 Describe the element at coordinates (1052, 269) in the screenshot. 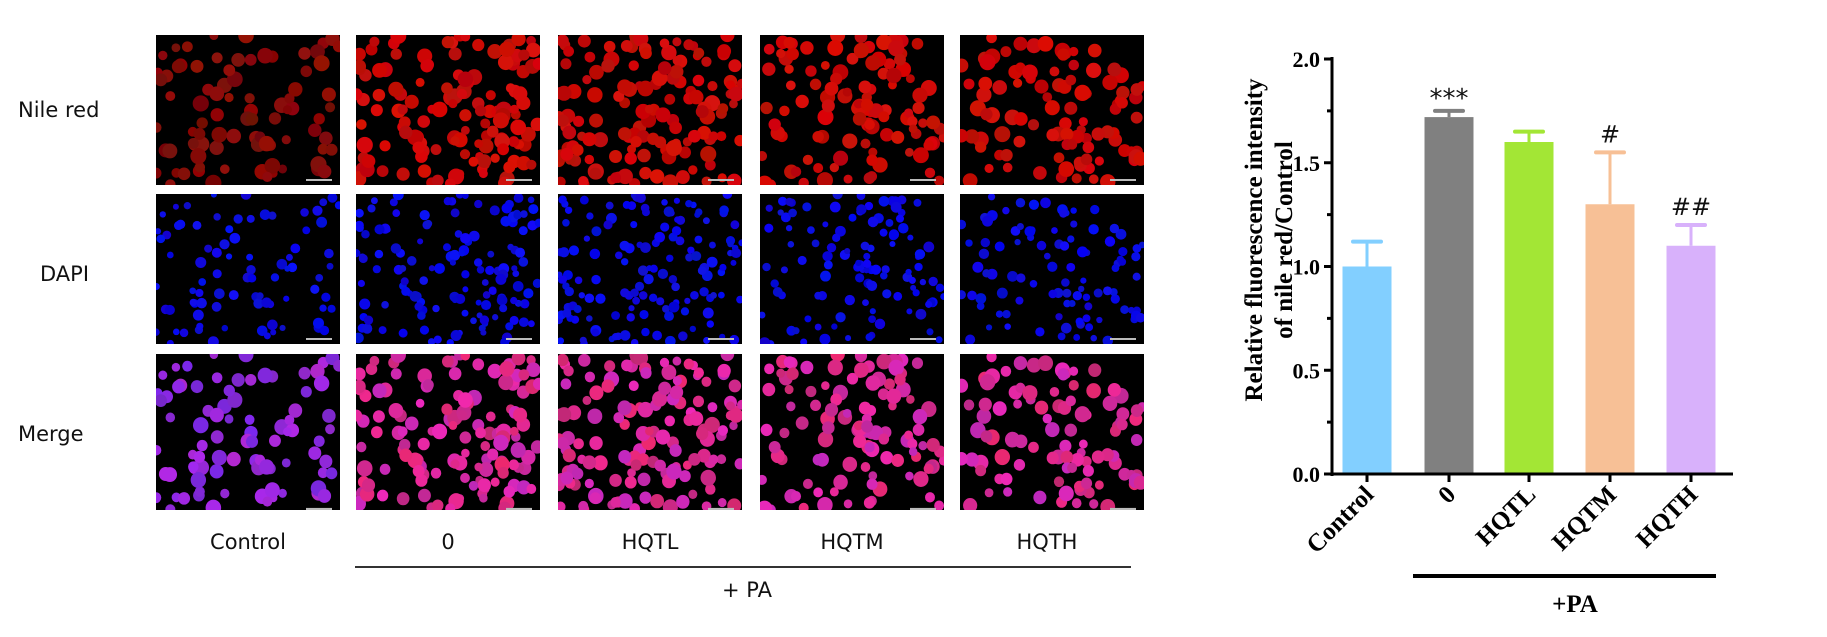

I see `micrograph-dapi-hqth` at that location.